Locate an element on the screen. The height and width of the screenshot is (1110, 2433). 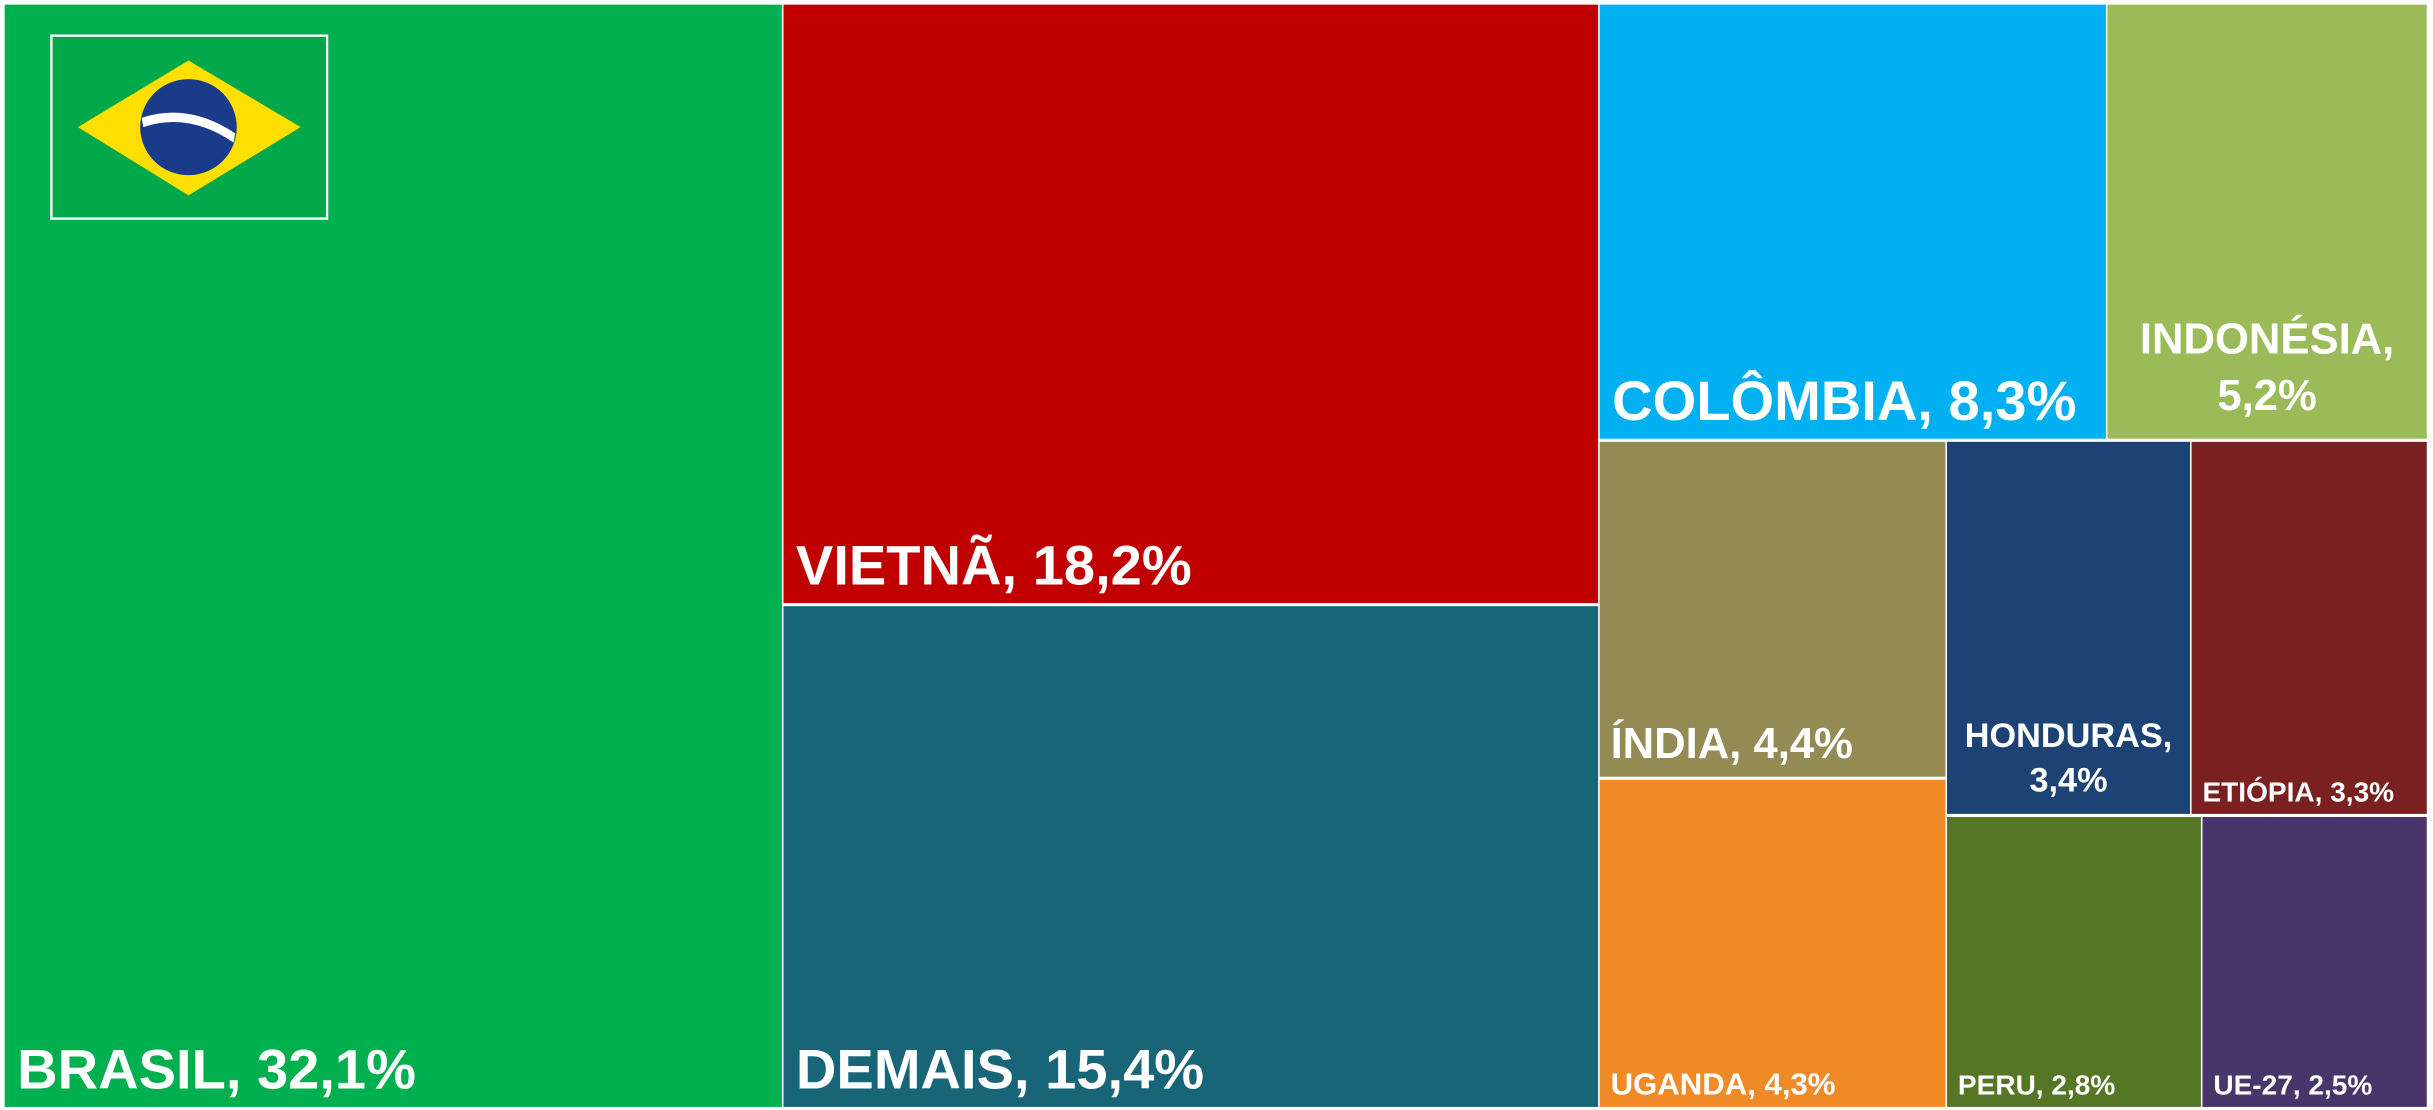
cell-label: PERU, 2,8% is located at coordinates (2036, 1085).